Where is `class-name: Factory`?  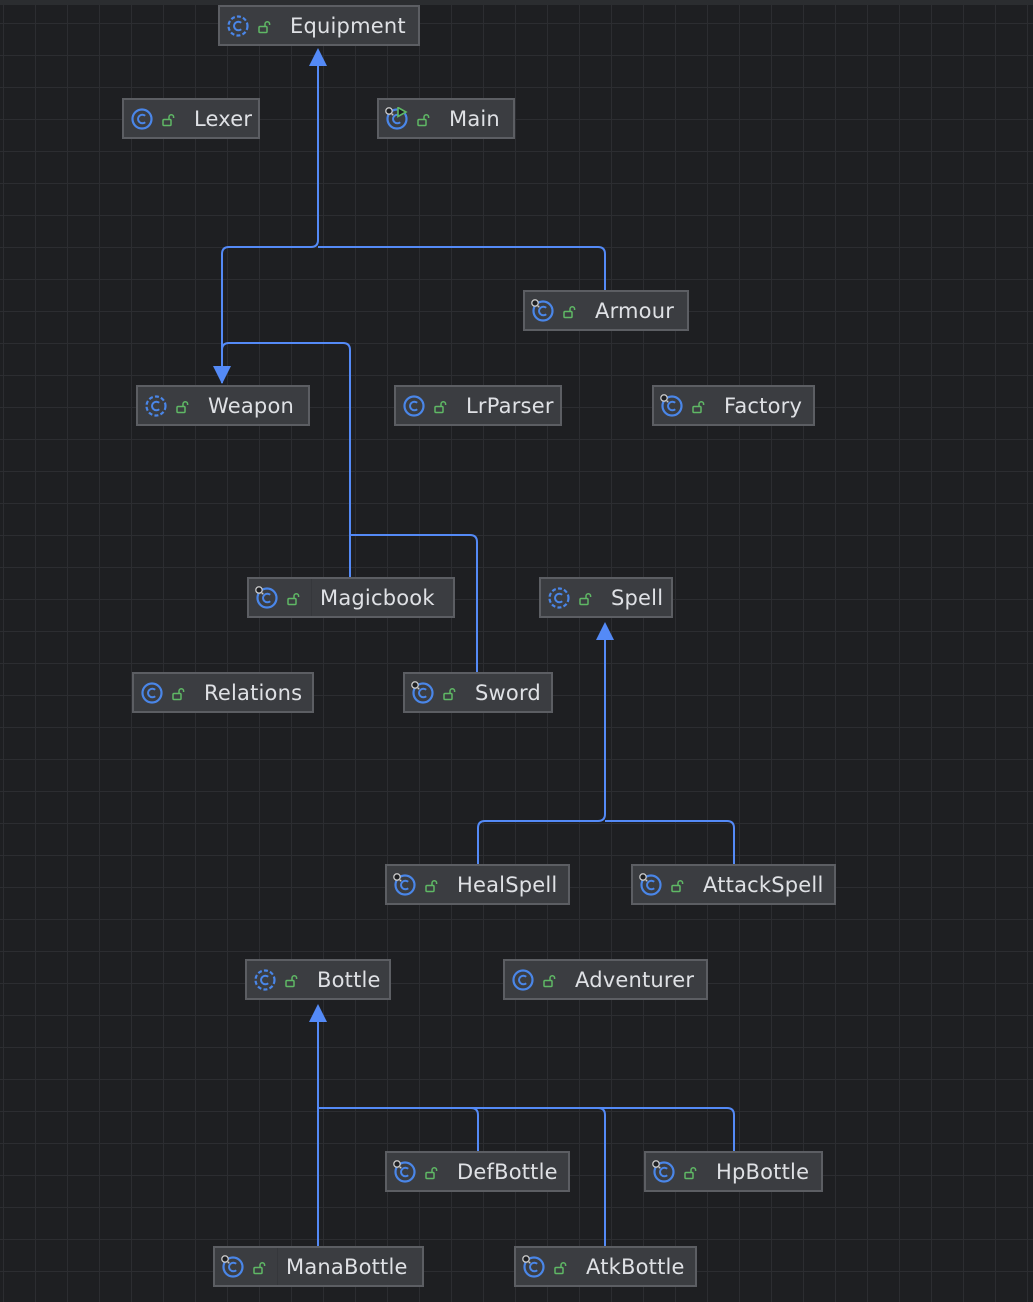
class-name: Factory is located at coordinates (763, 405).